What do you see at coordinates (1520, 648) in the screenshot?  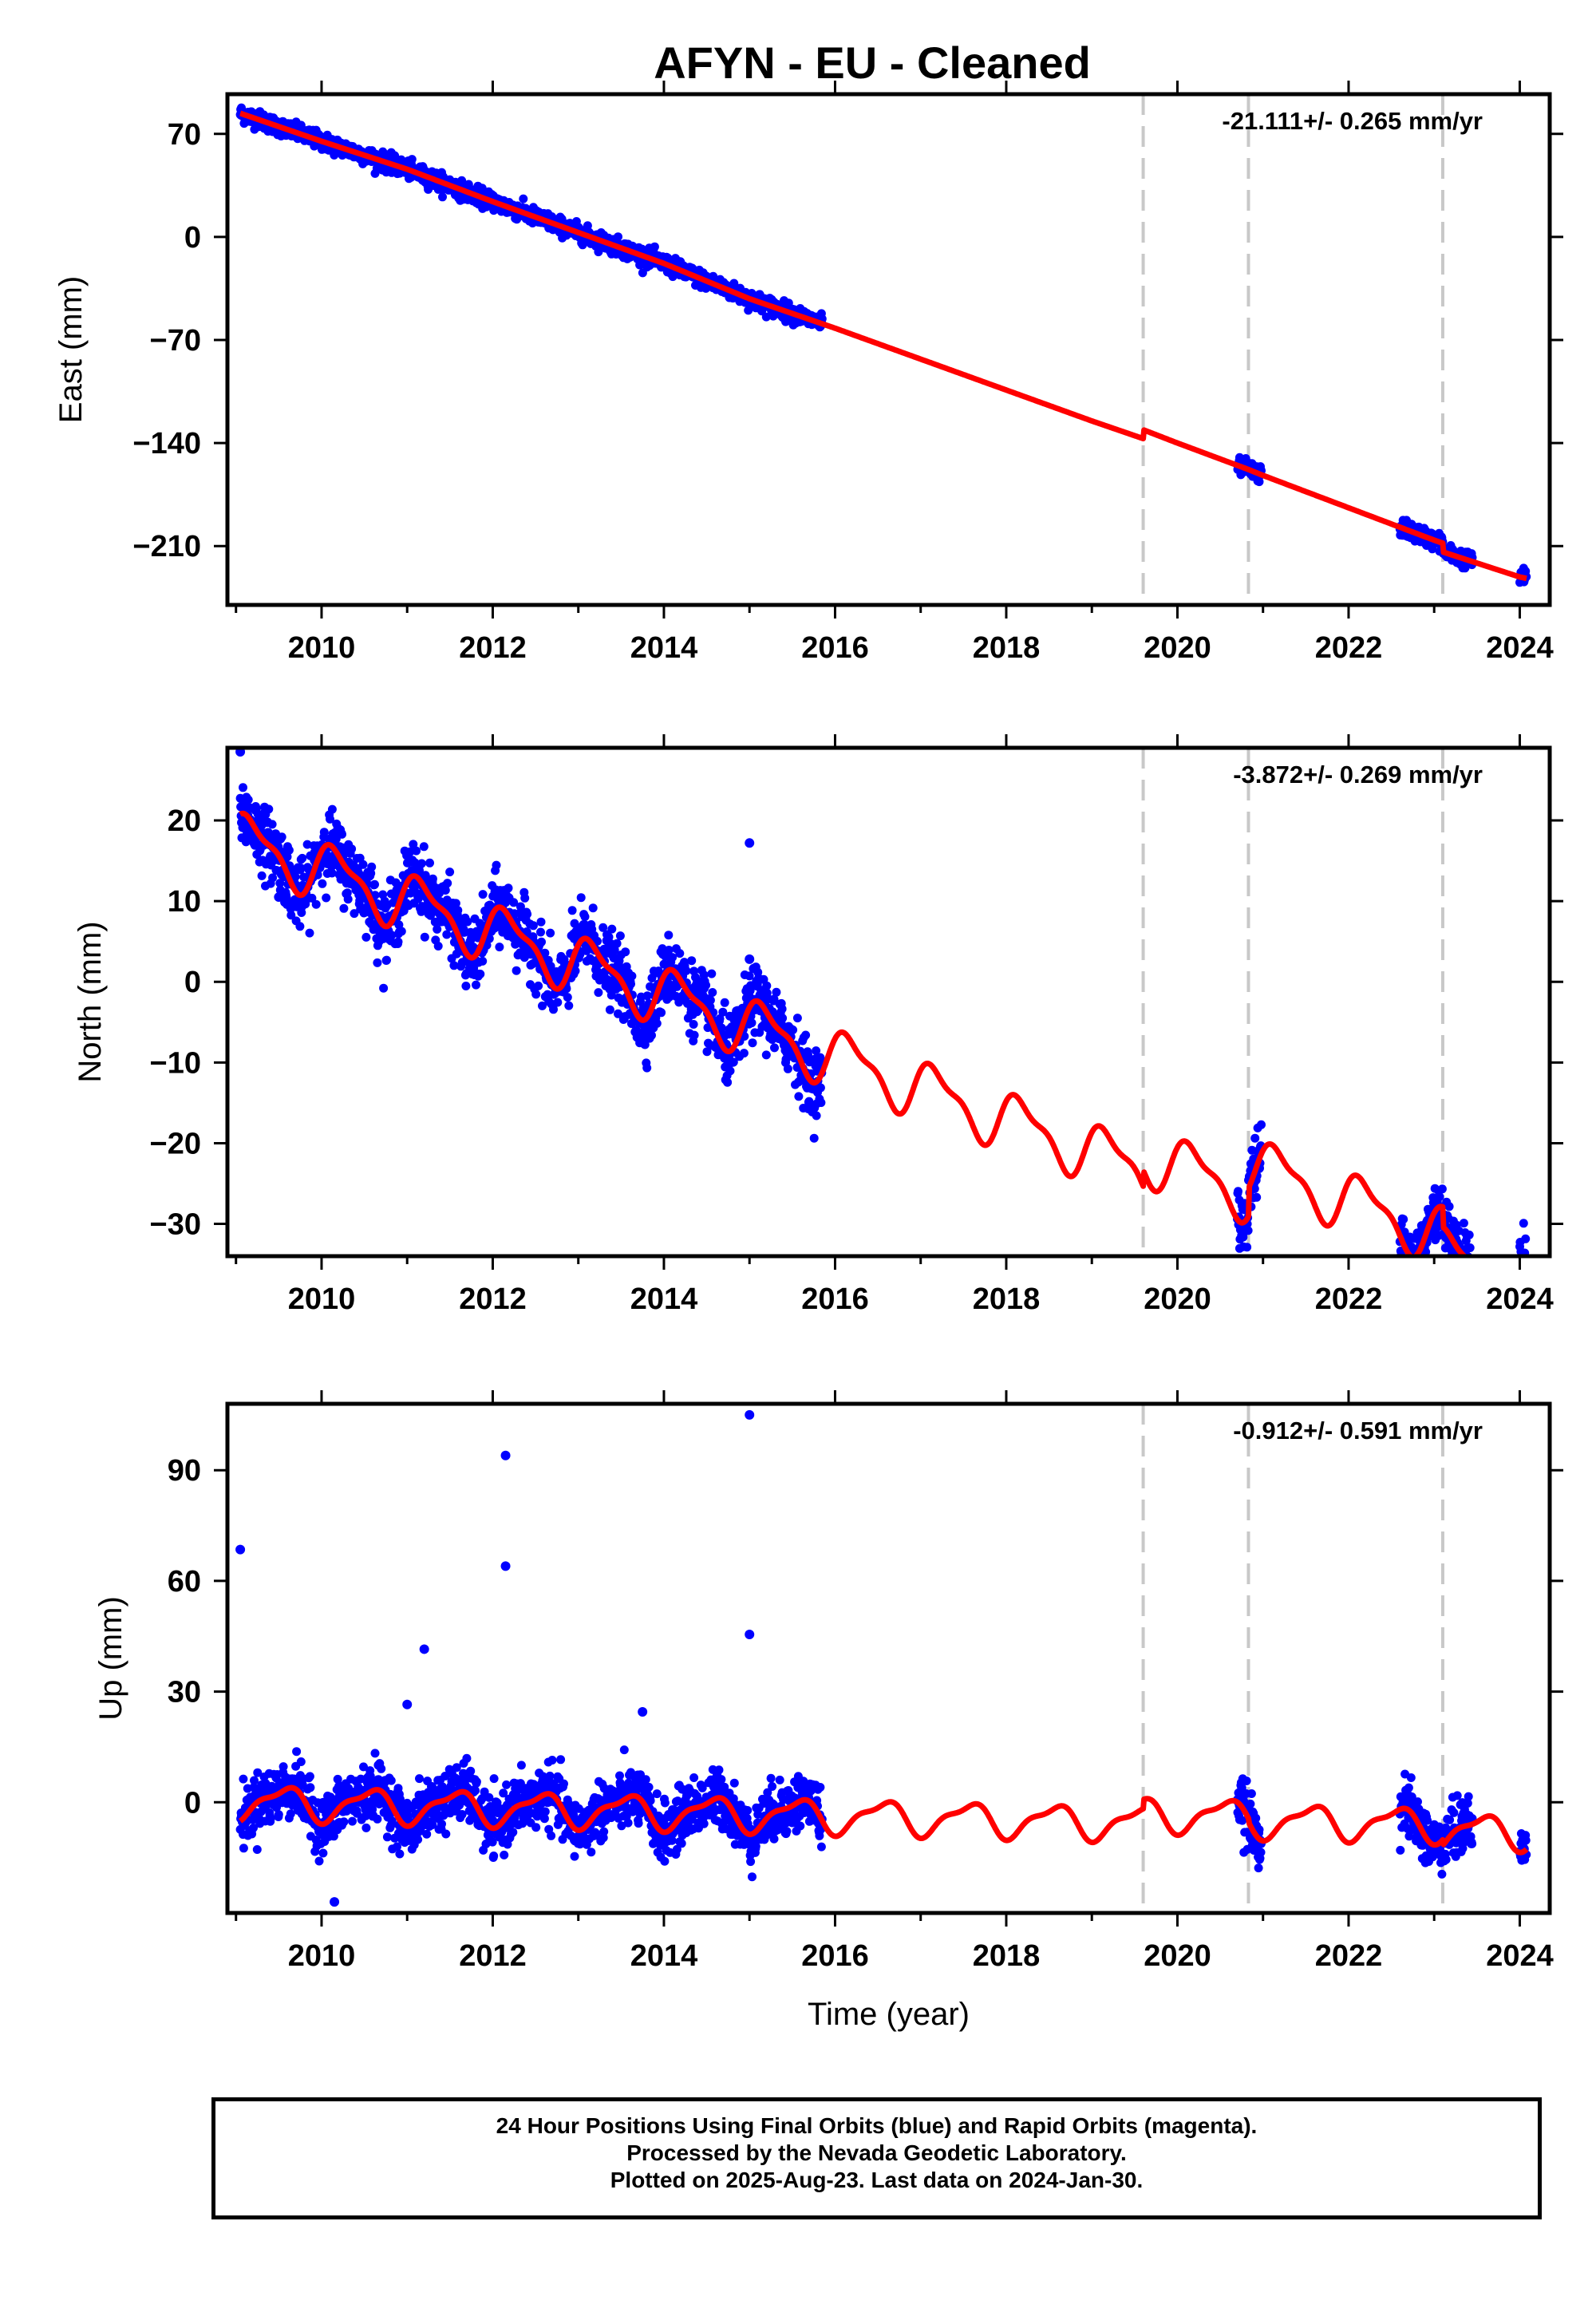 I see `x-tick-label: 2024` at bounding box center [1520, 648].